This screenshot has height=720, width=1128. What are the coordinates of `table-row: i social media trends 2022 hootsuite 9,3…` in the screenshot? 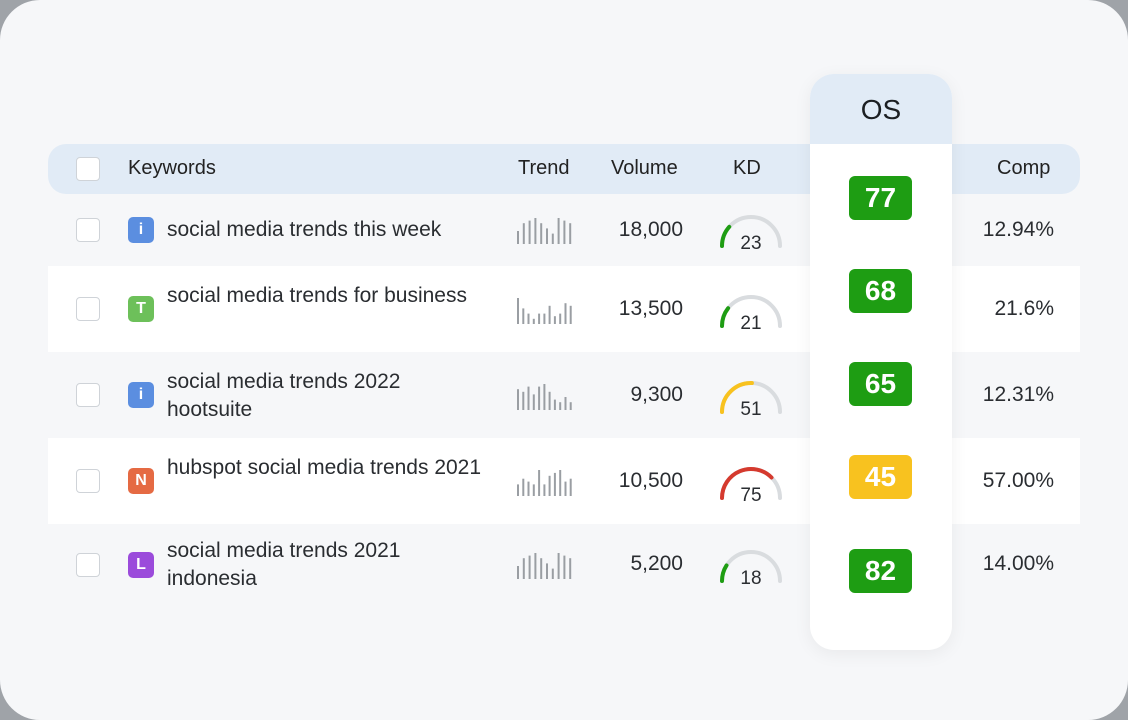 It's located at (564, 395).